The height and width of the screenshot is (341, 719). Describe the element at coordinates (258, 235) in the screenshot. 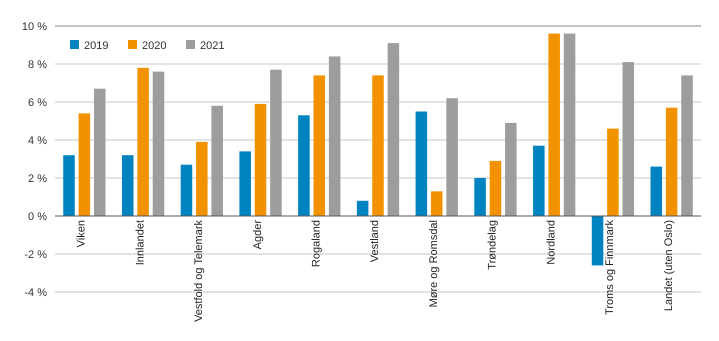

I see `x-tick-label: Agder` at that location.